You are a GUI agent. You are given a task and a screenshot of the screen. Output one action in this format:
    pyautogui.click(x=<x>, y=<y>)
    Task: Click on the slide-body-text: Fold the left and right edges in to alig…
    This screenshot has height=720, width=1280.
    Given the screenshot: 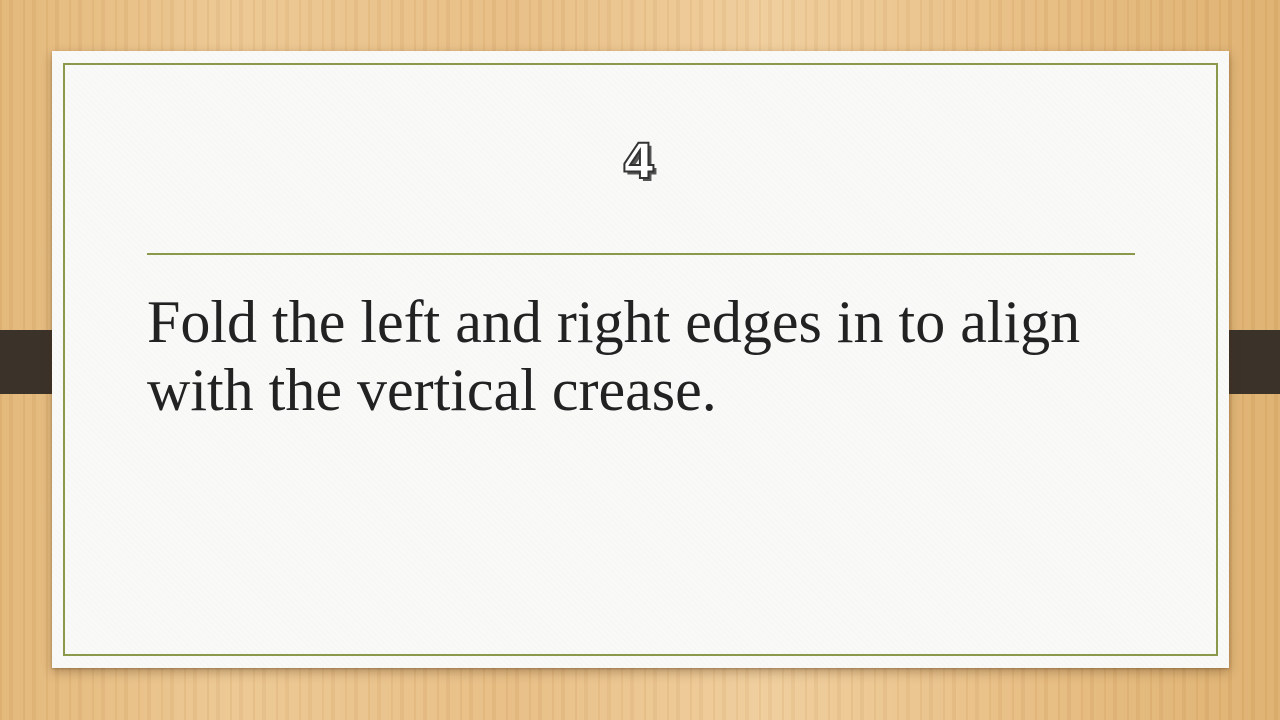 What is the action you would take?
    pyautogui.click(x=614, y=356)
    